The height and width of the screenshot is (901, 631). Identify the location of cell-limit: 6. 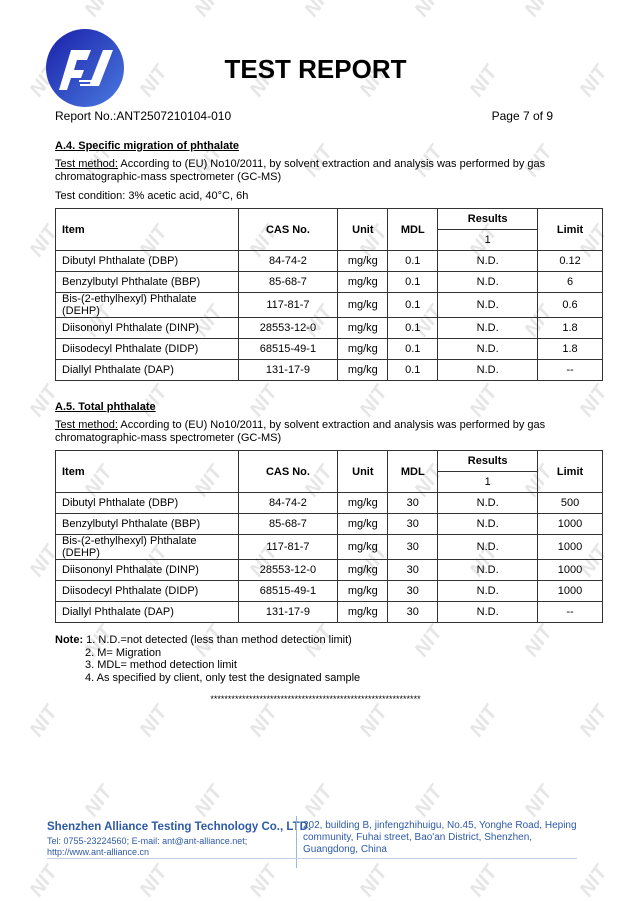
(570, 282).